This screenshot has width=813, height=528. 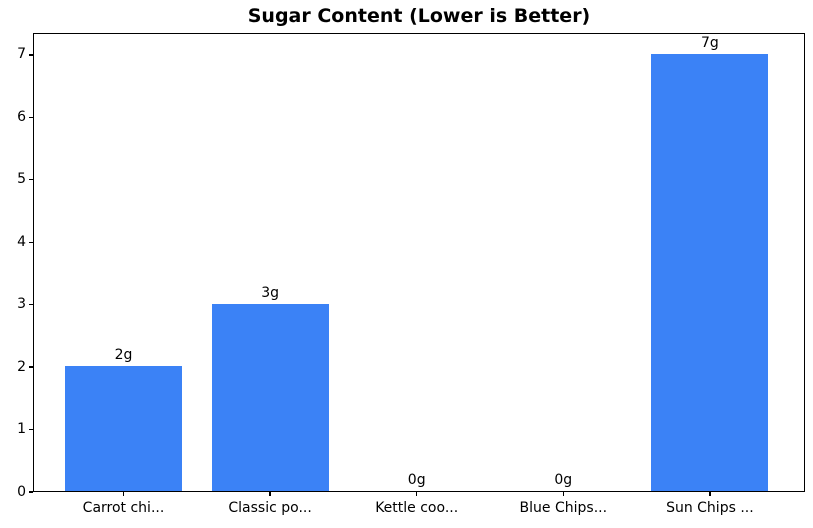 I want to click on y-tick-label: 4, so click(x=21, y=241).